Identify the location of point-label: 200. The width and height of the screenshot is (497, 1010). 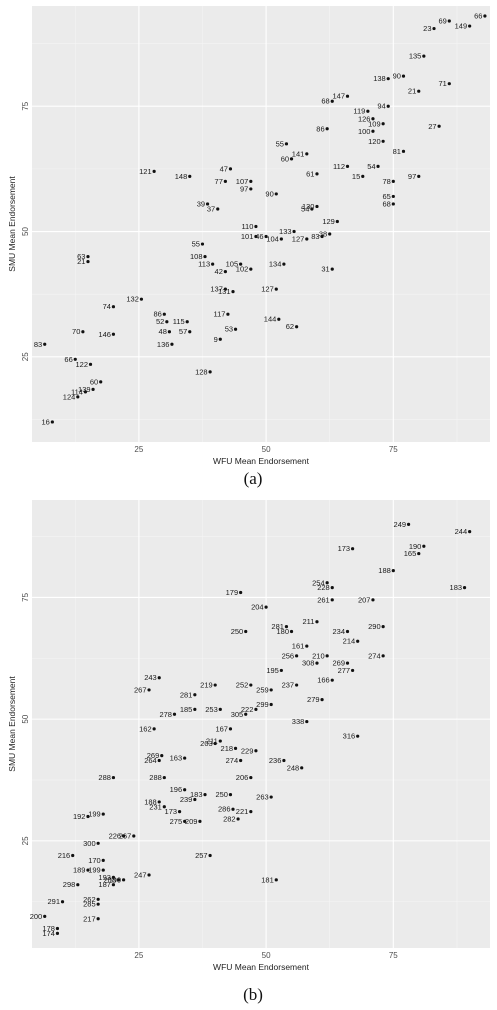
(36, 916).